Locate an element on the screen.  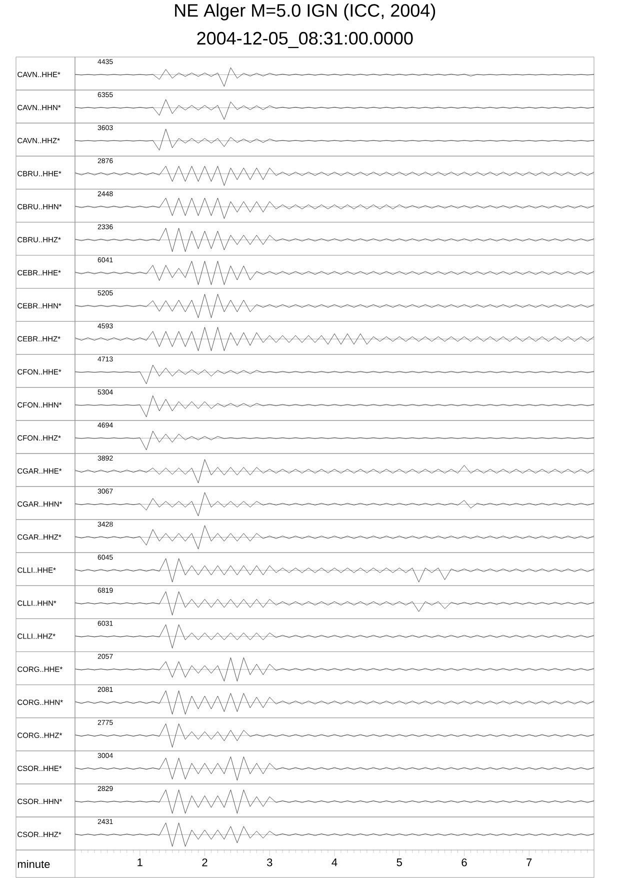
x-tick-label: 3 is located at coordinates (269, 862).